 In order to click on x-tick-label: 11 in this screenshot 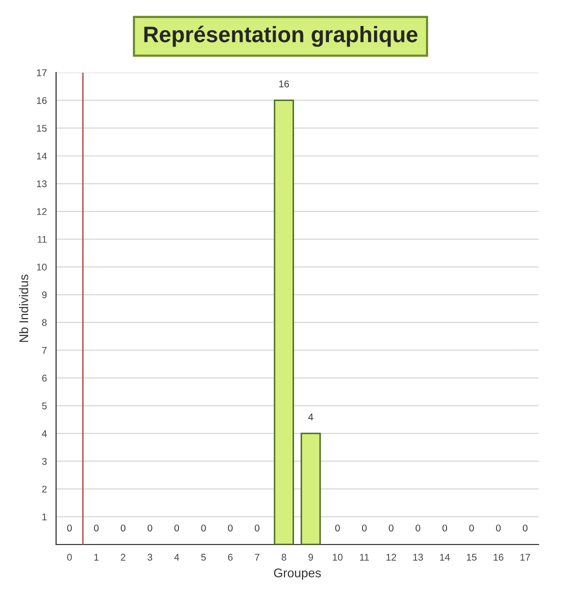, I will do `click(364, 557)`.